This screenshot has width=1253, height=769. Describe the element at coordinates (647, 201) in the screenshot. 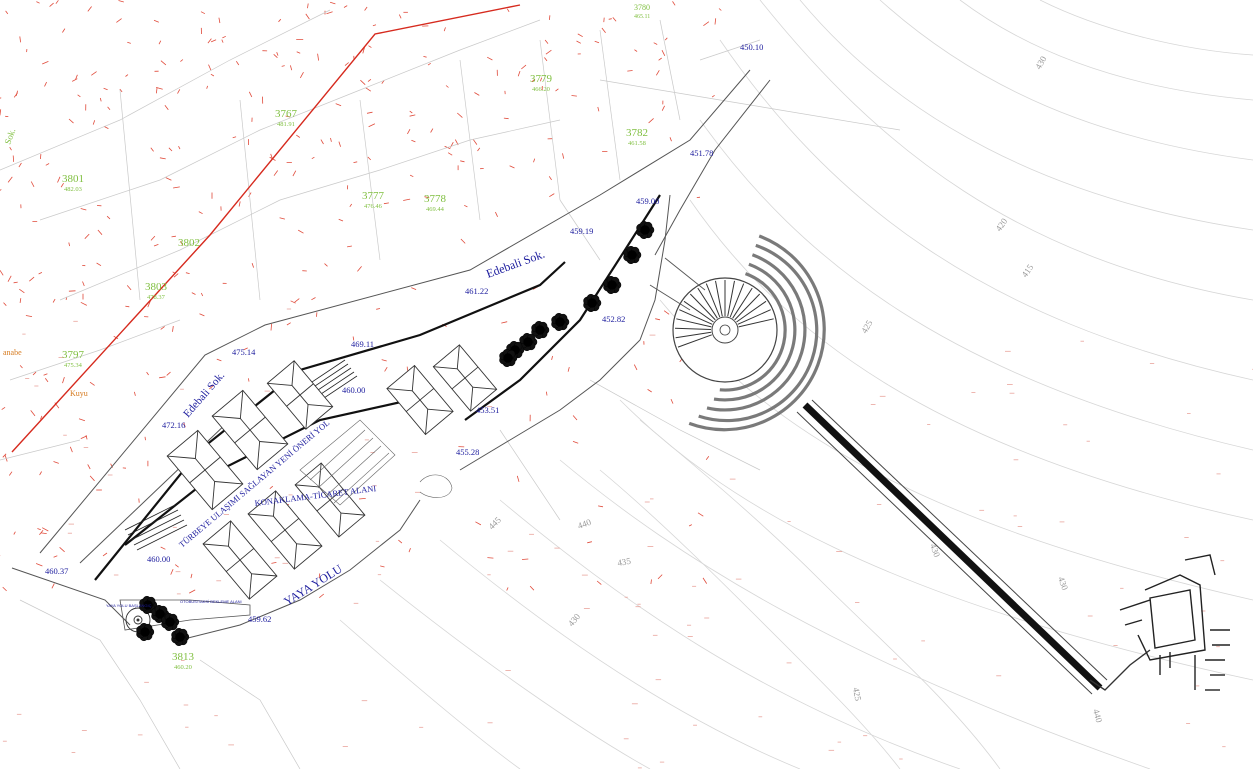

I see `elevation-label: 459.00` at that location.